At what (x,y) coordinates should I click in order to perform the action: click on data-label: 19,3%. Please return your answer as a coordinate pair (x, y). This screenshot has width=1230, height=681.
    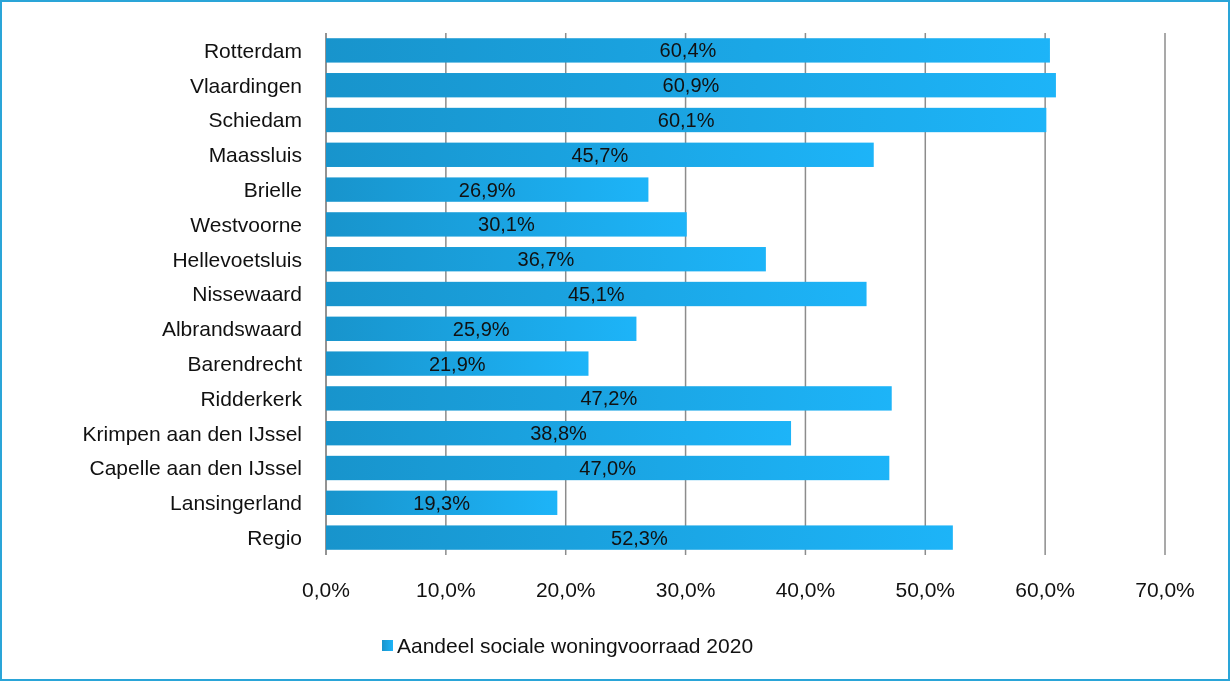
    Looking at the image, I should click on (442, 502).